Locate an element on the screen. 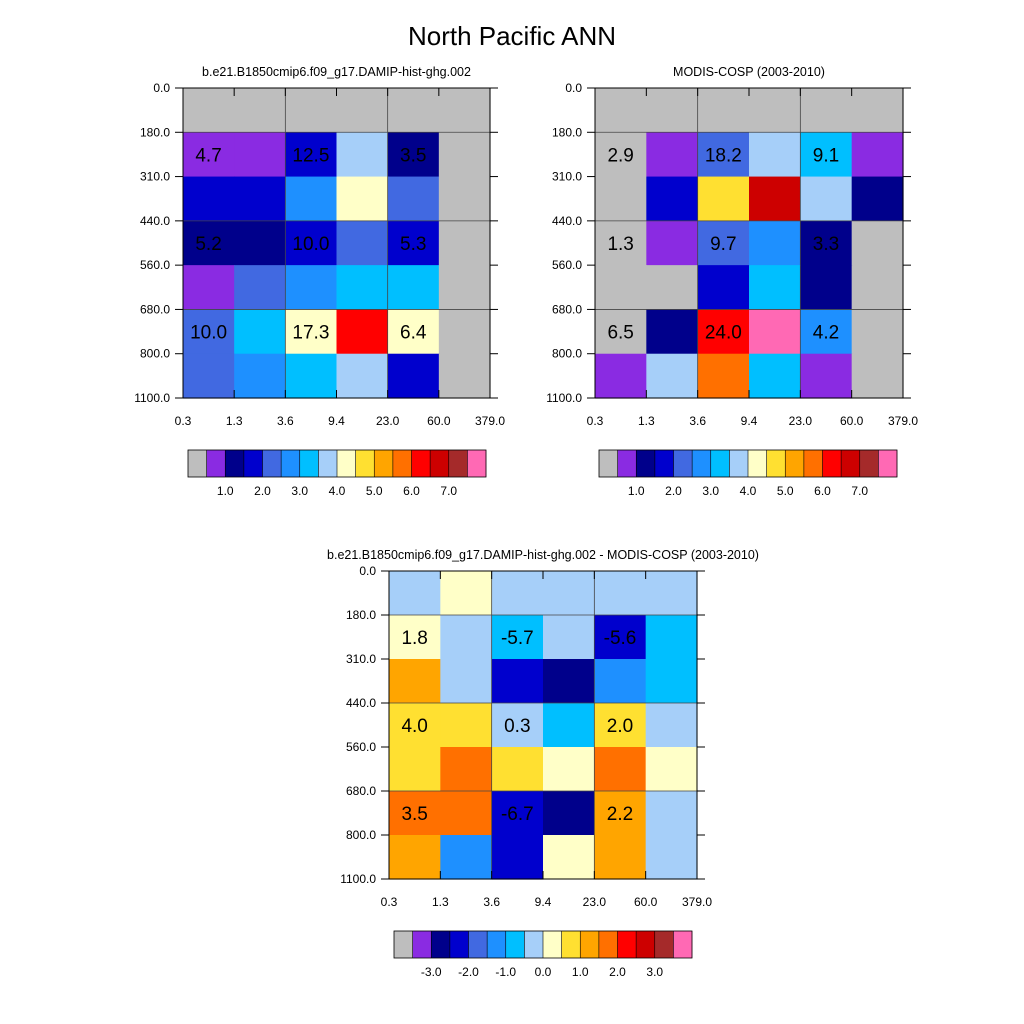 The width and height of the screenshot is (1024, 1024). y-tick-label: 800.0 is located at coordinates (361, 835).